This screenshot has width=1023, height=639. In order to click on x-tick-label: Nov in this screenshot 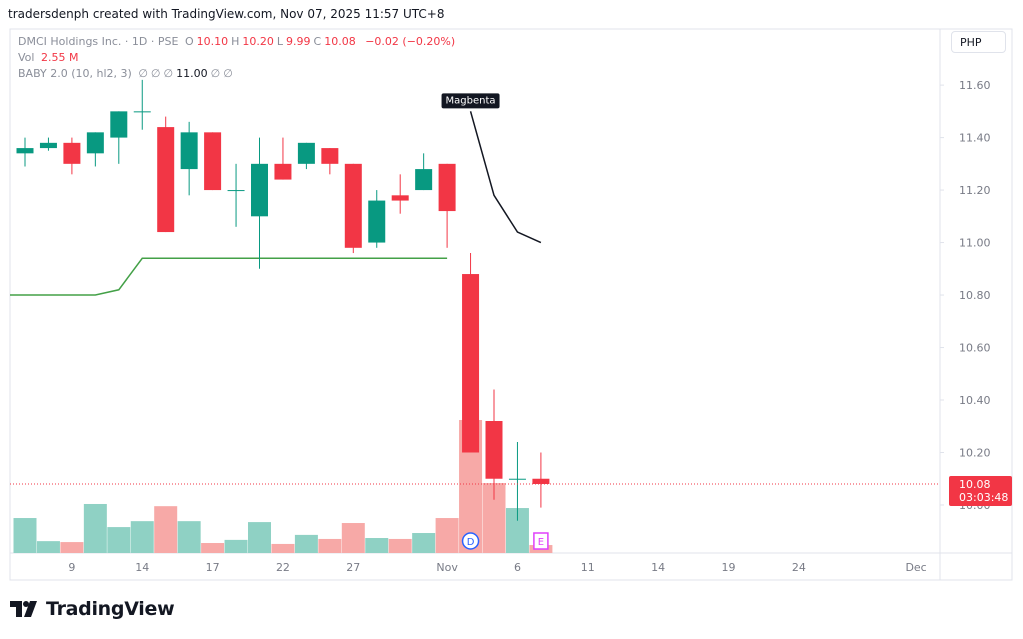, I will do `click(447, 567)`.